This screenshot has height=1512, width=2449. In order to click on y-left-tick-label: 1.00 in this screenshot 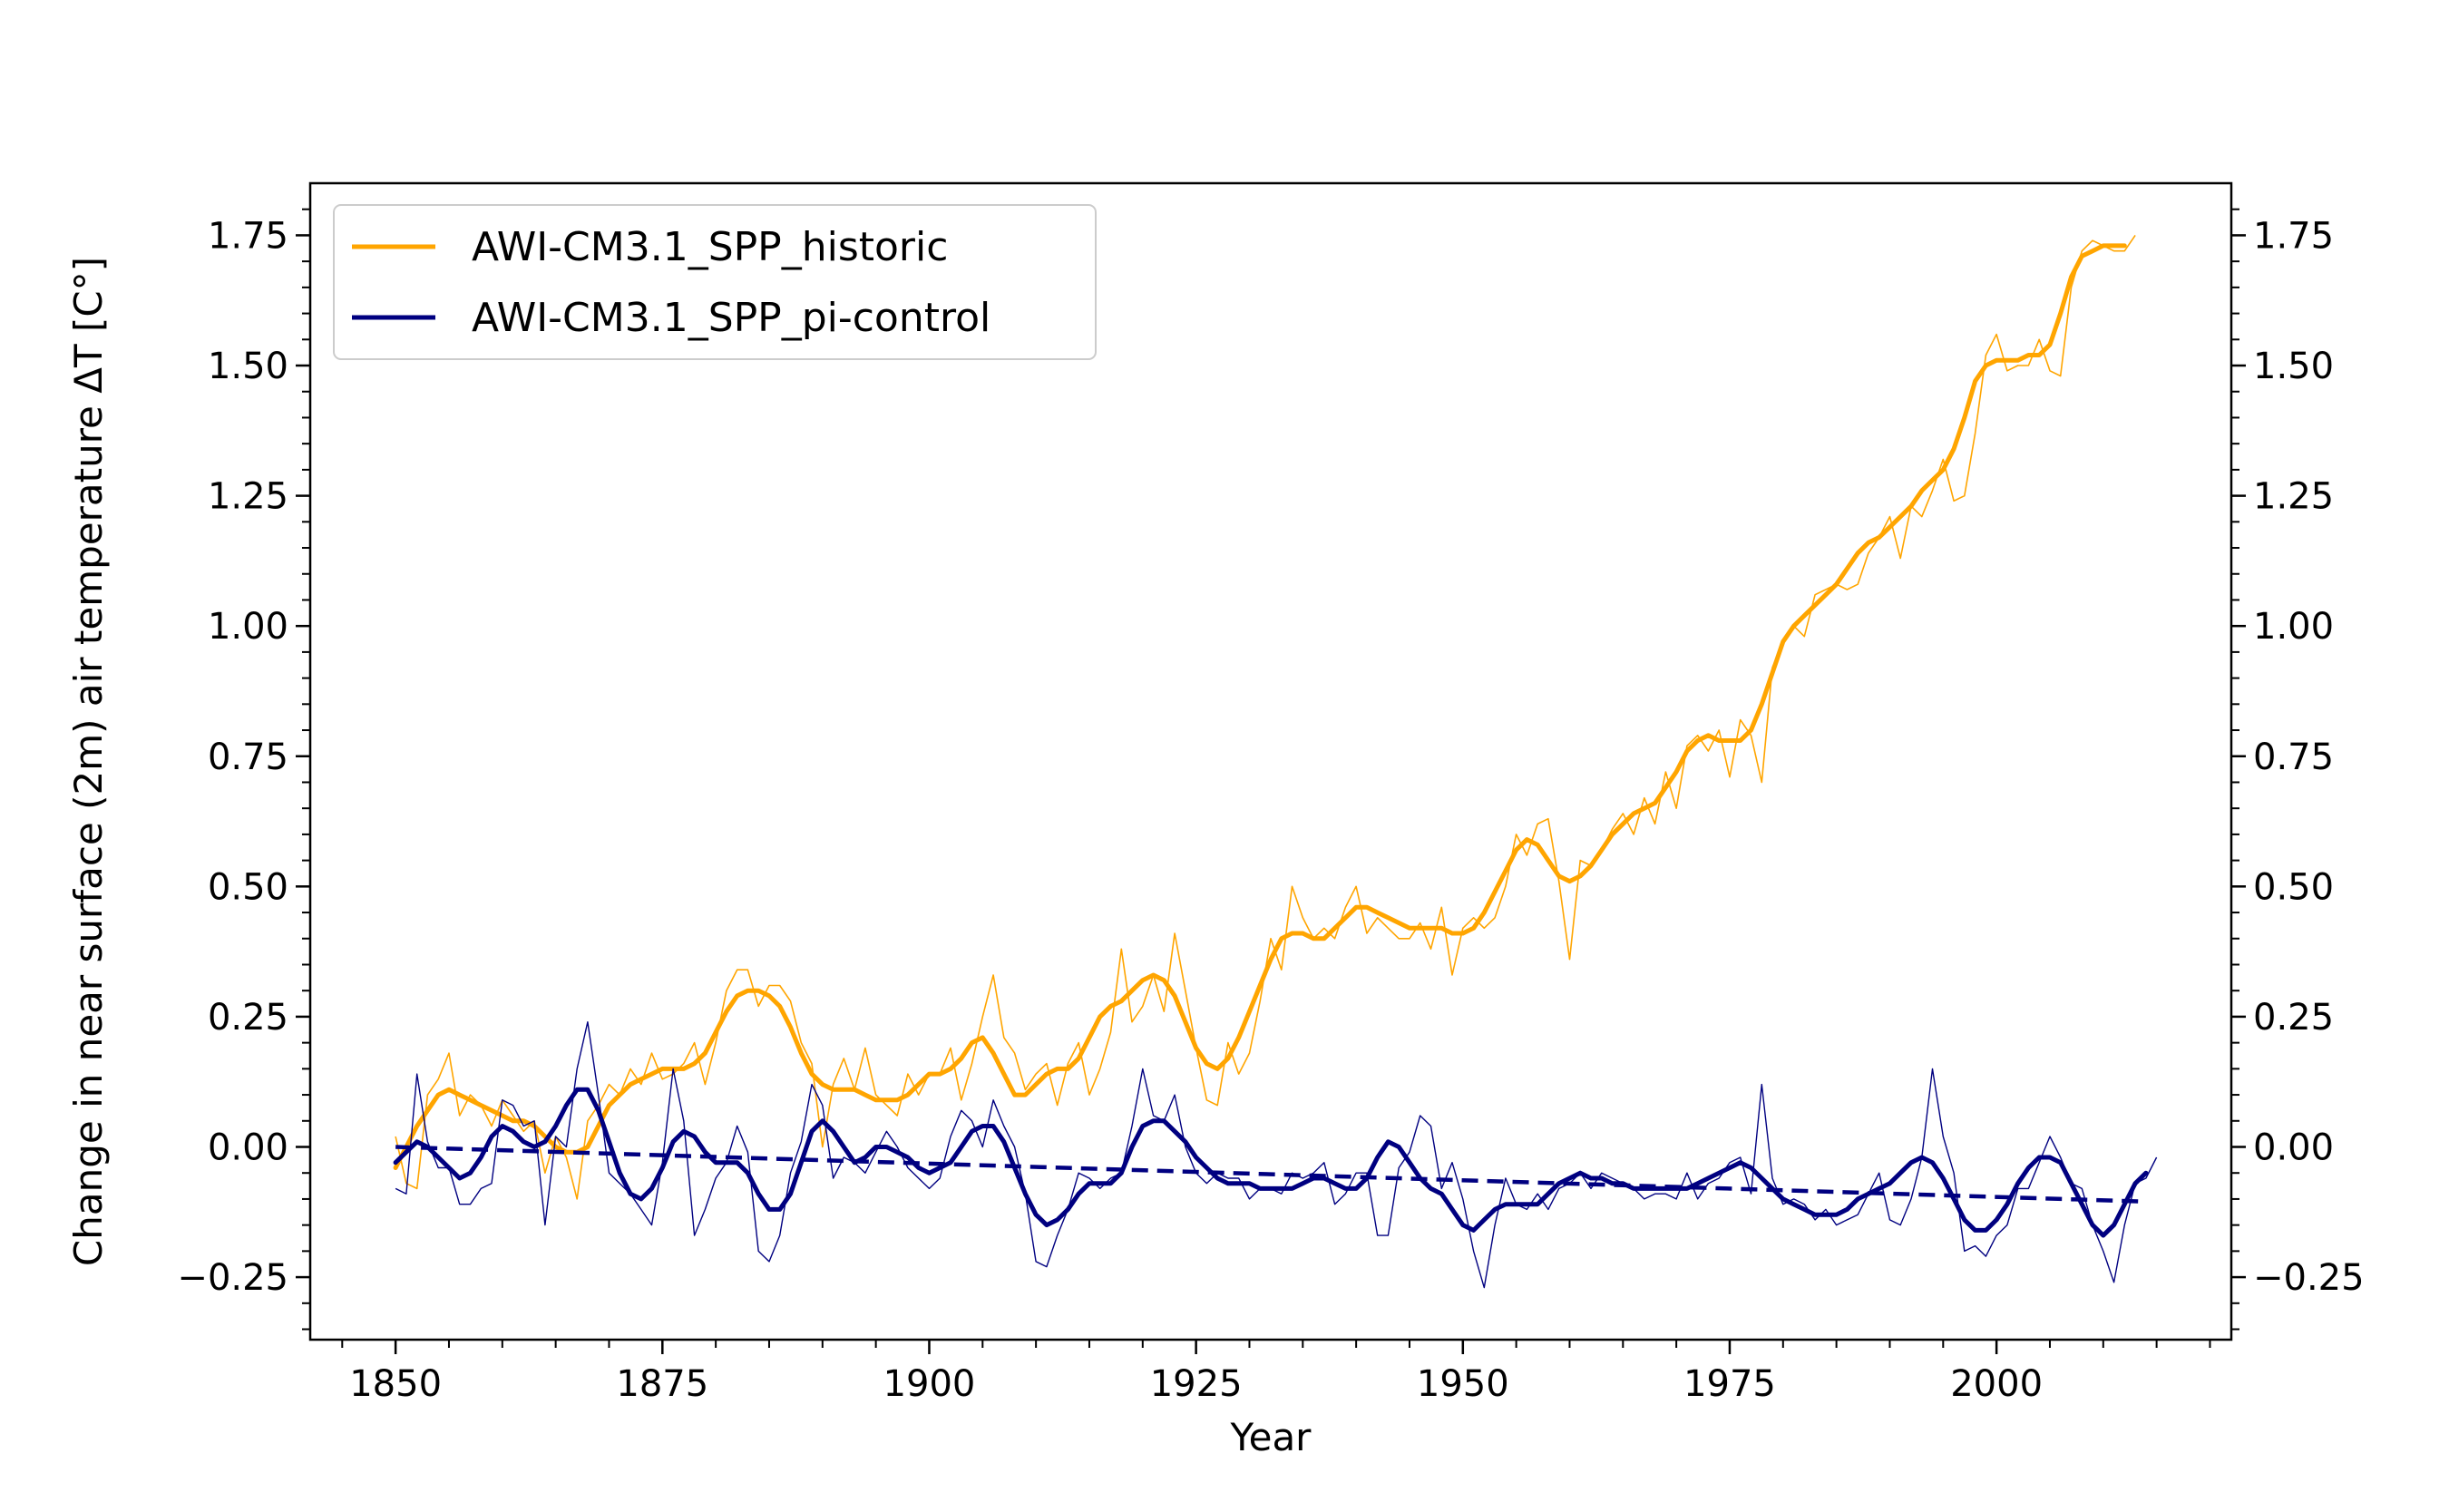, I will do `click(248, 627)`.